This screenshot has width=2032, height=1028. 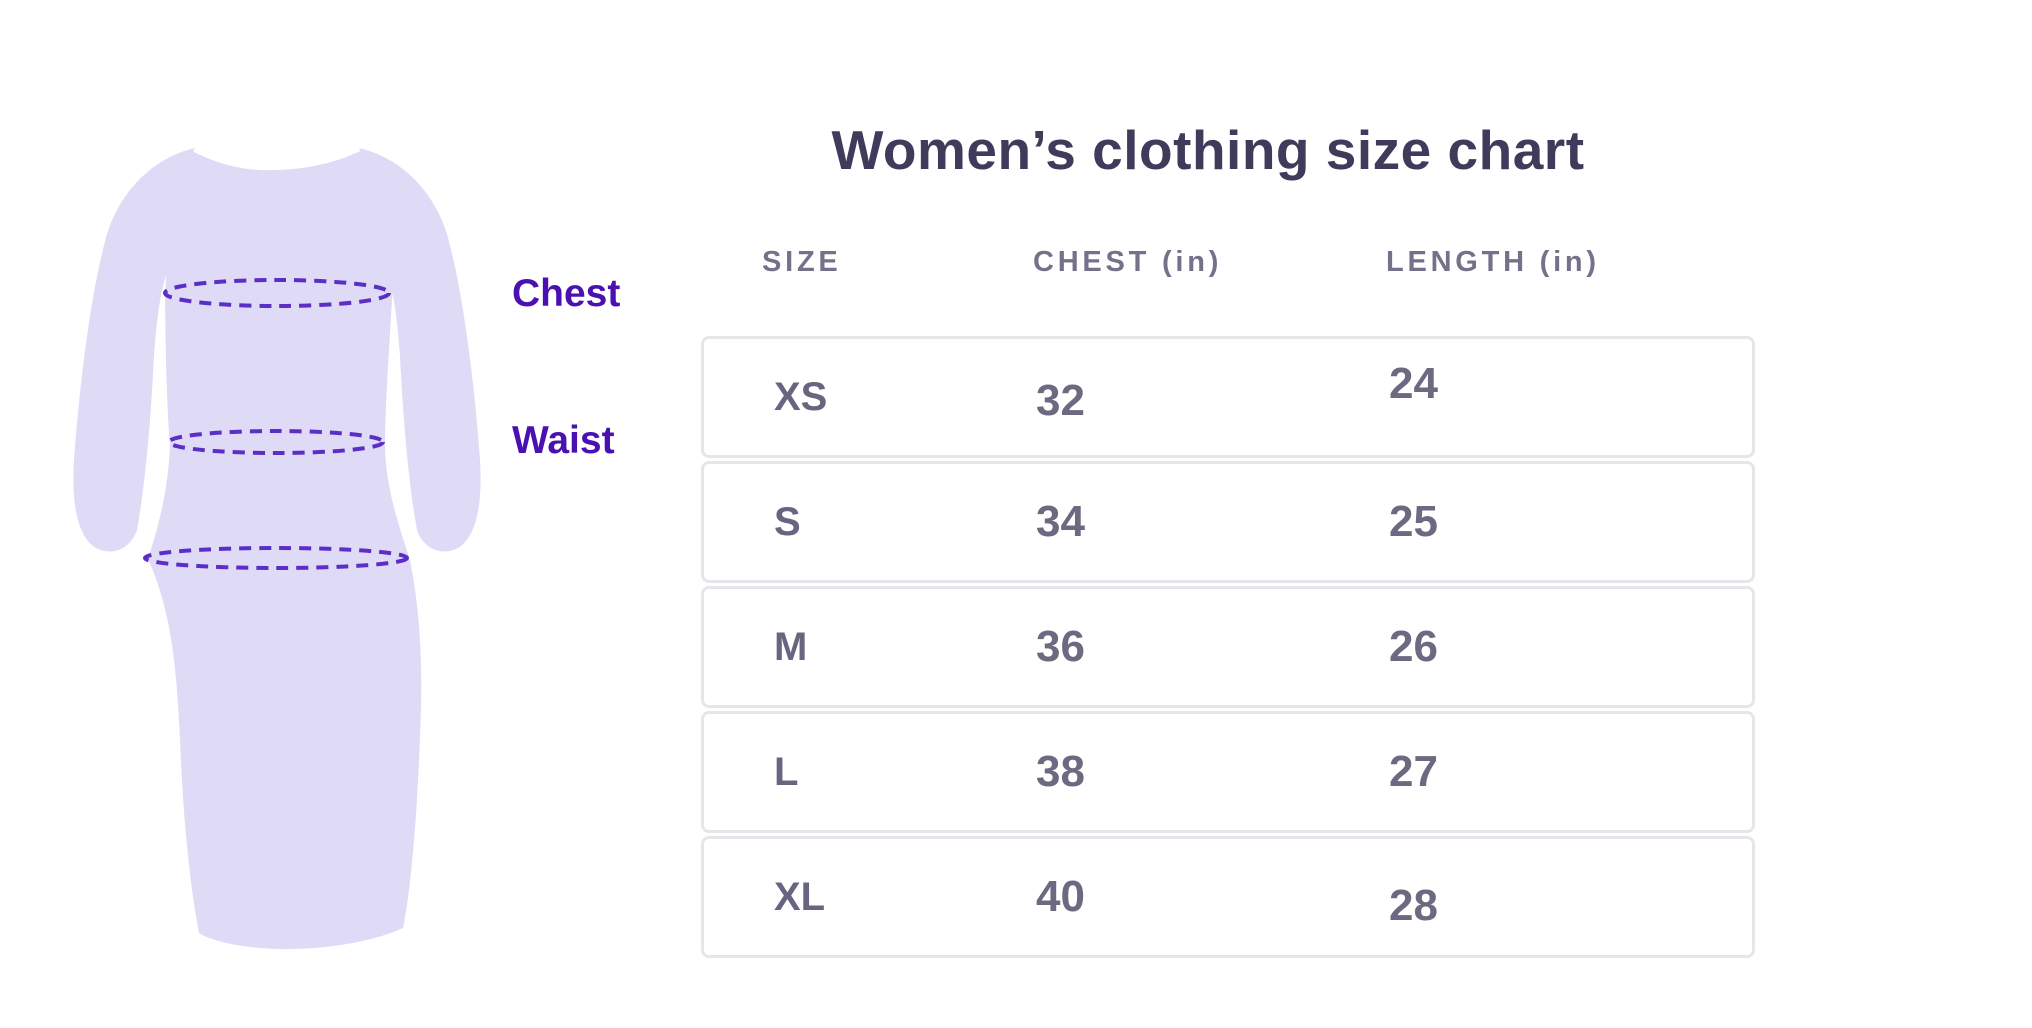 What do you see at coordinates (276, 442) in the screenshot?
I see `waist-measure-ellipse` at bounding box center [276, 442].